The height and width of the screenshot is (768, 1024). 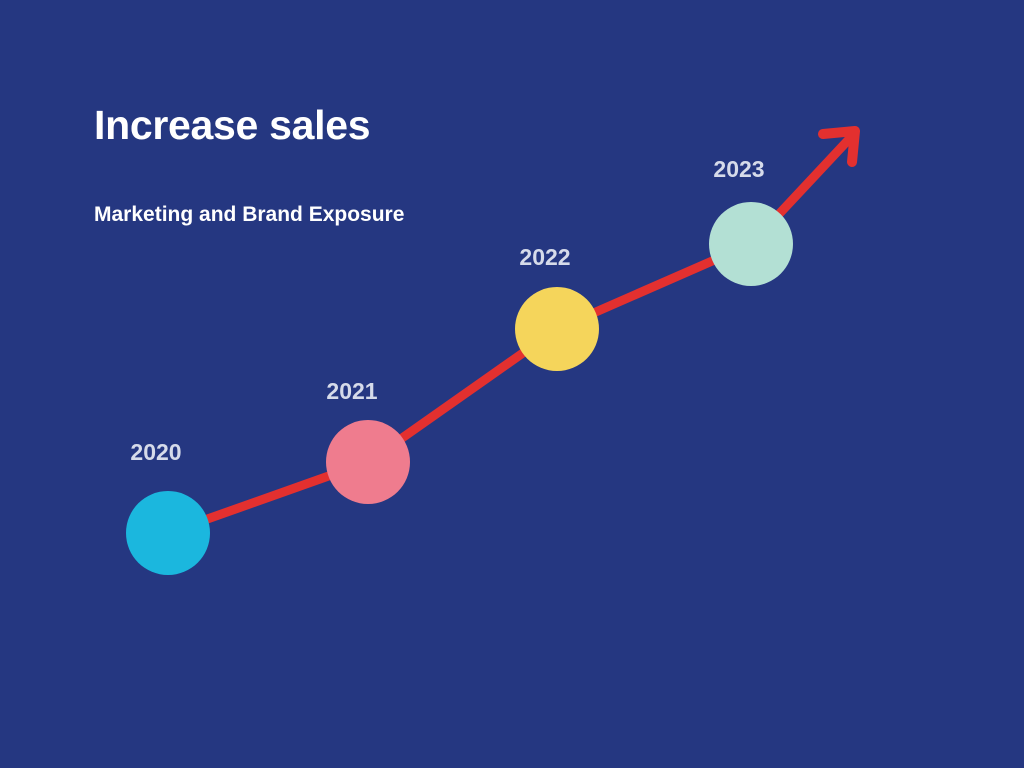 What do you see at coordinates (557, 329) in the screenshot?
I see `milestone-node-2022` at bounding box center [557, 329].